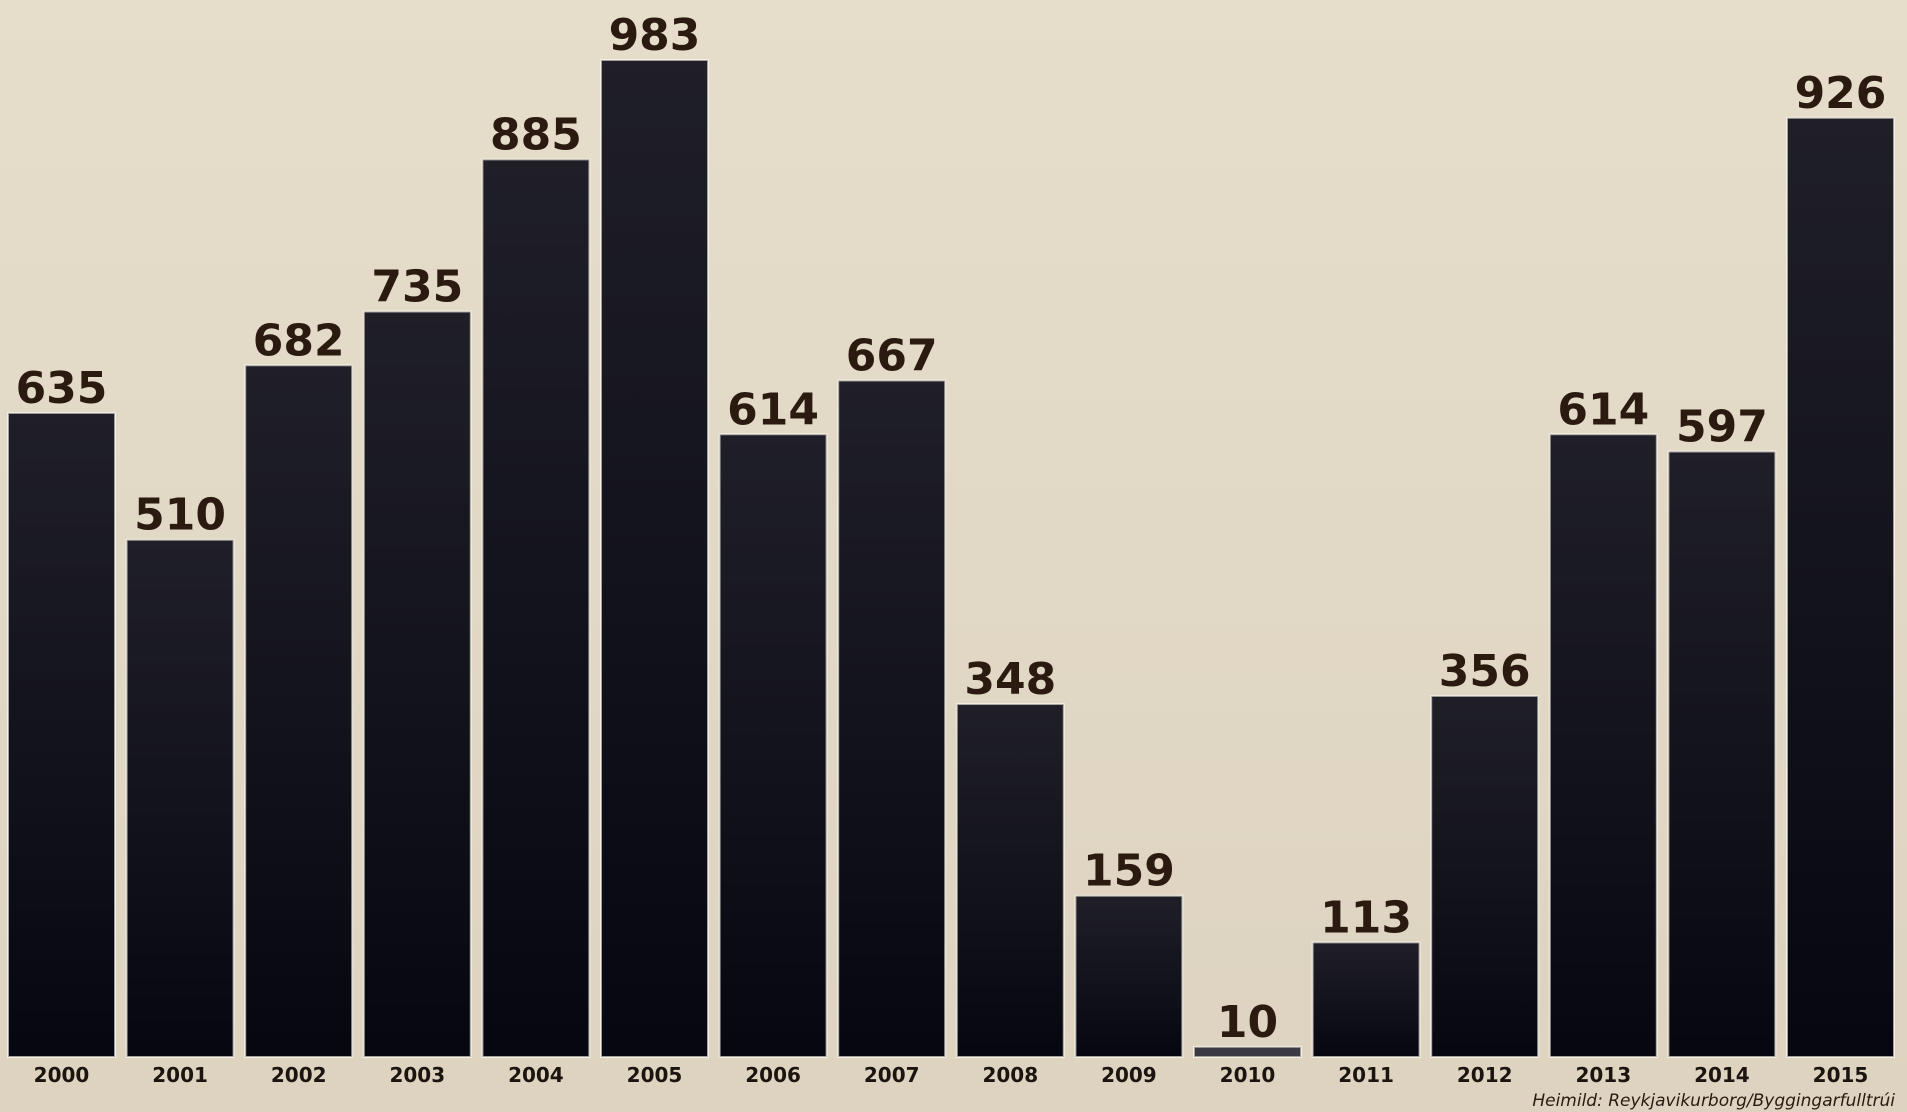 The image size is (1907, 1112). I want to click on x-tick-label: 2006, so click(773, 1075).